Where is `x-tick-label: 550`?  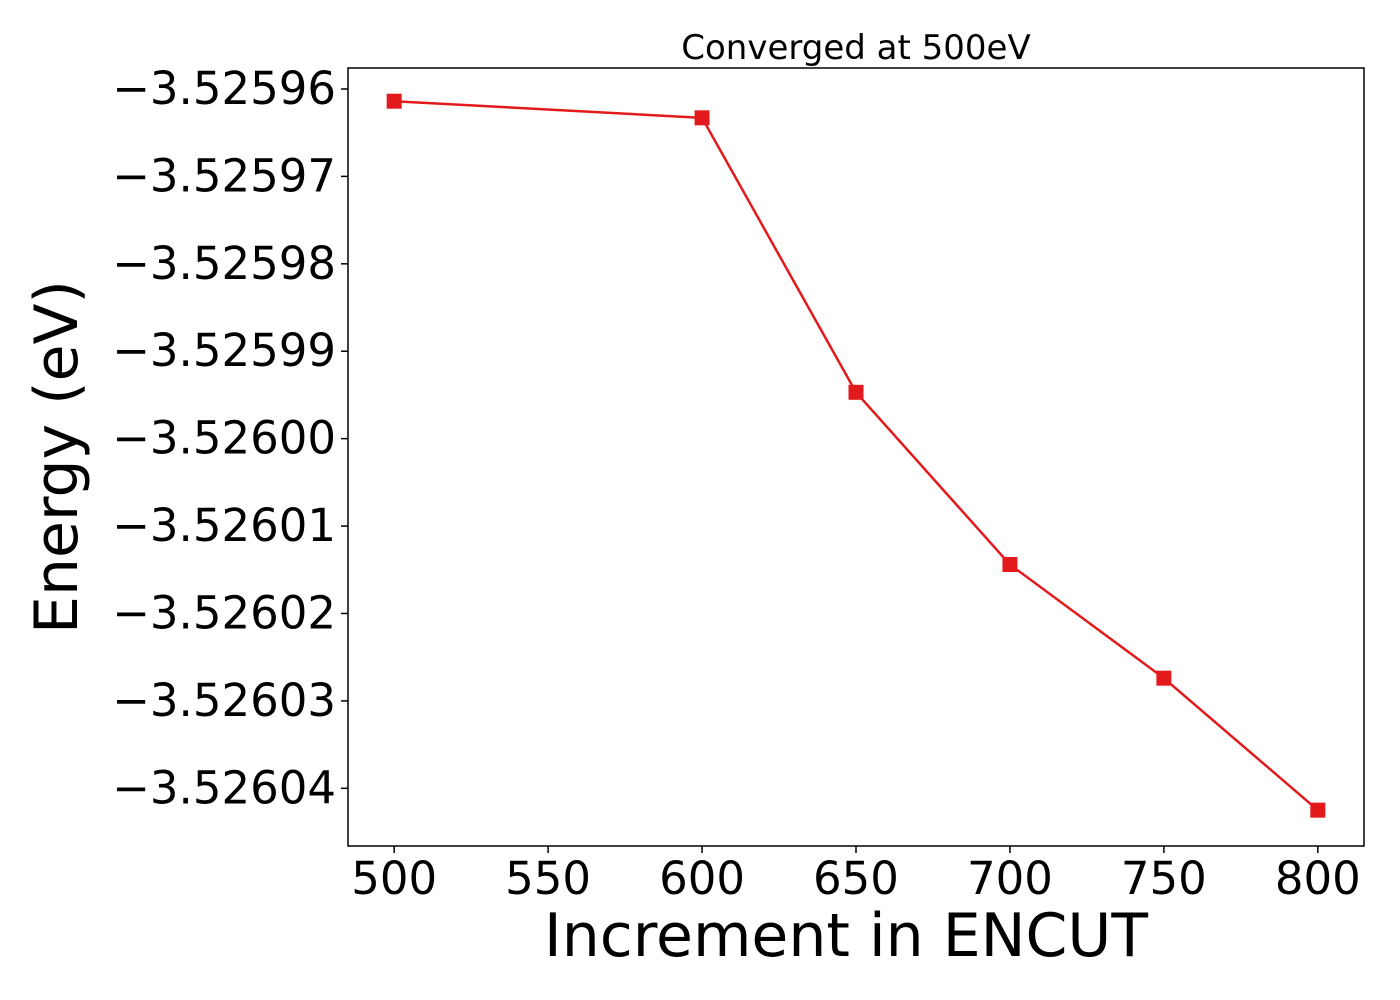 x-tick-label: 550 is located at coordinates (548, 878).